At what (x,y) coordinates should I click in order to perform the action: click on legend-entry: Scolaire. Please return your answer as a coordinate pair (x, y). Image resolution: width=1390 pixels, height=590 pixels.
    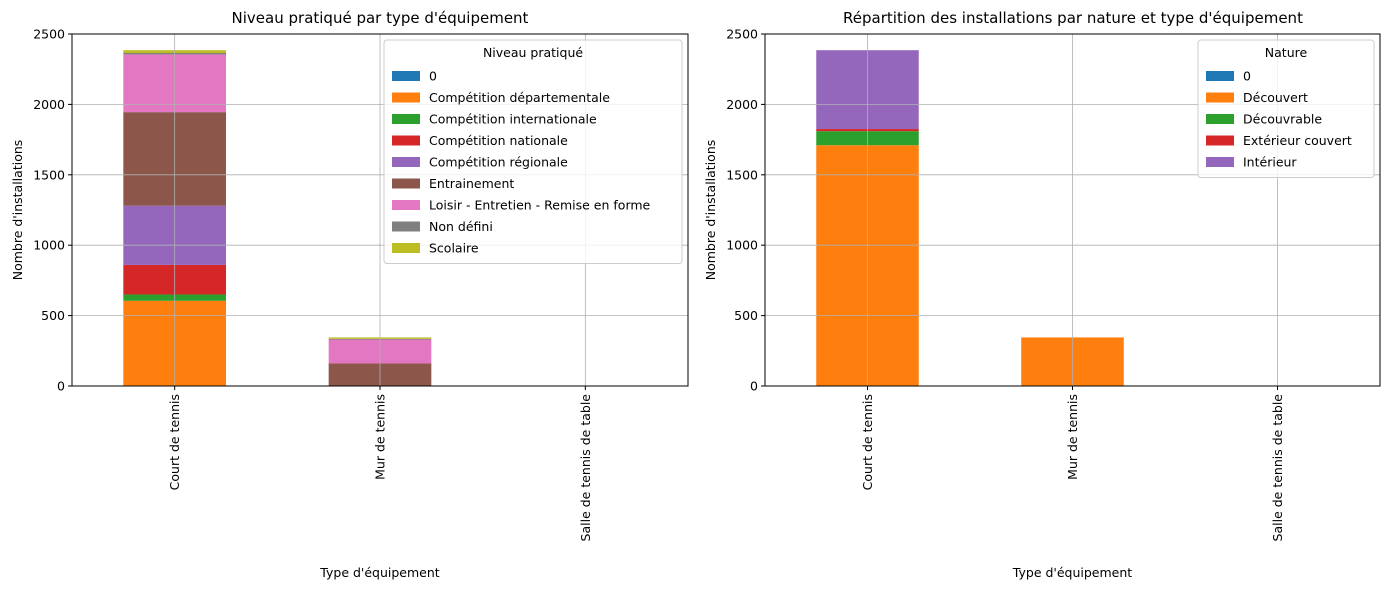
    Looking at the image, I should click on (454, 248).